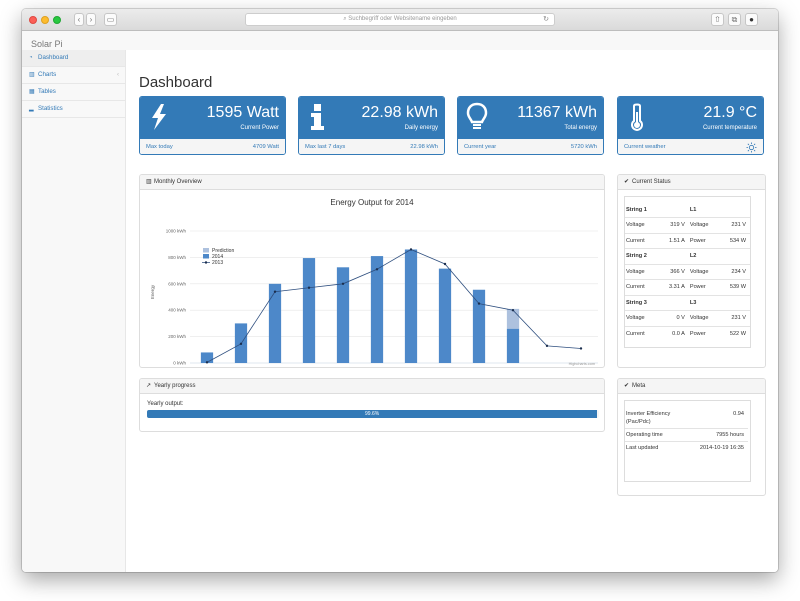  What do you see at coordinates (176, 231) in the screenshot?
I see `y-tick-label: 1000 kWh` at bounding box center [176, 231].